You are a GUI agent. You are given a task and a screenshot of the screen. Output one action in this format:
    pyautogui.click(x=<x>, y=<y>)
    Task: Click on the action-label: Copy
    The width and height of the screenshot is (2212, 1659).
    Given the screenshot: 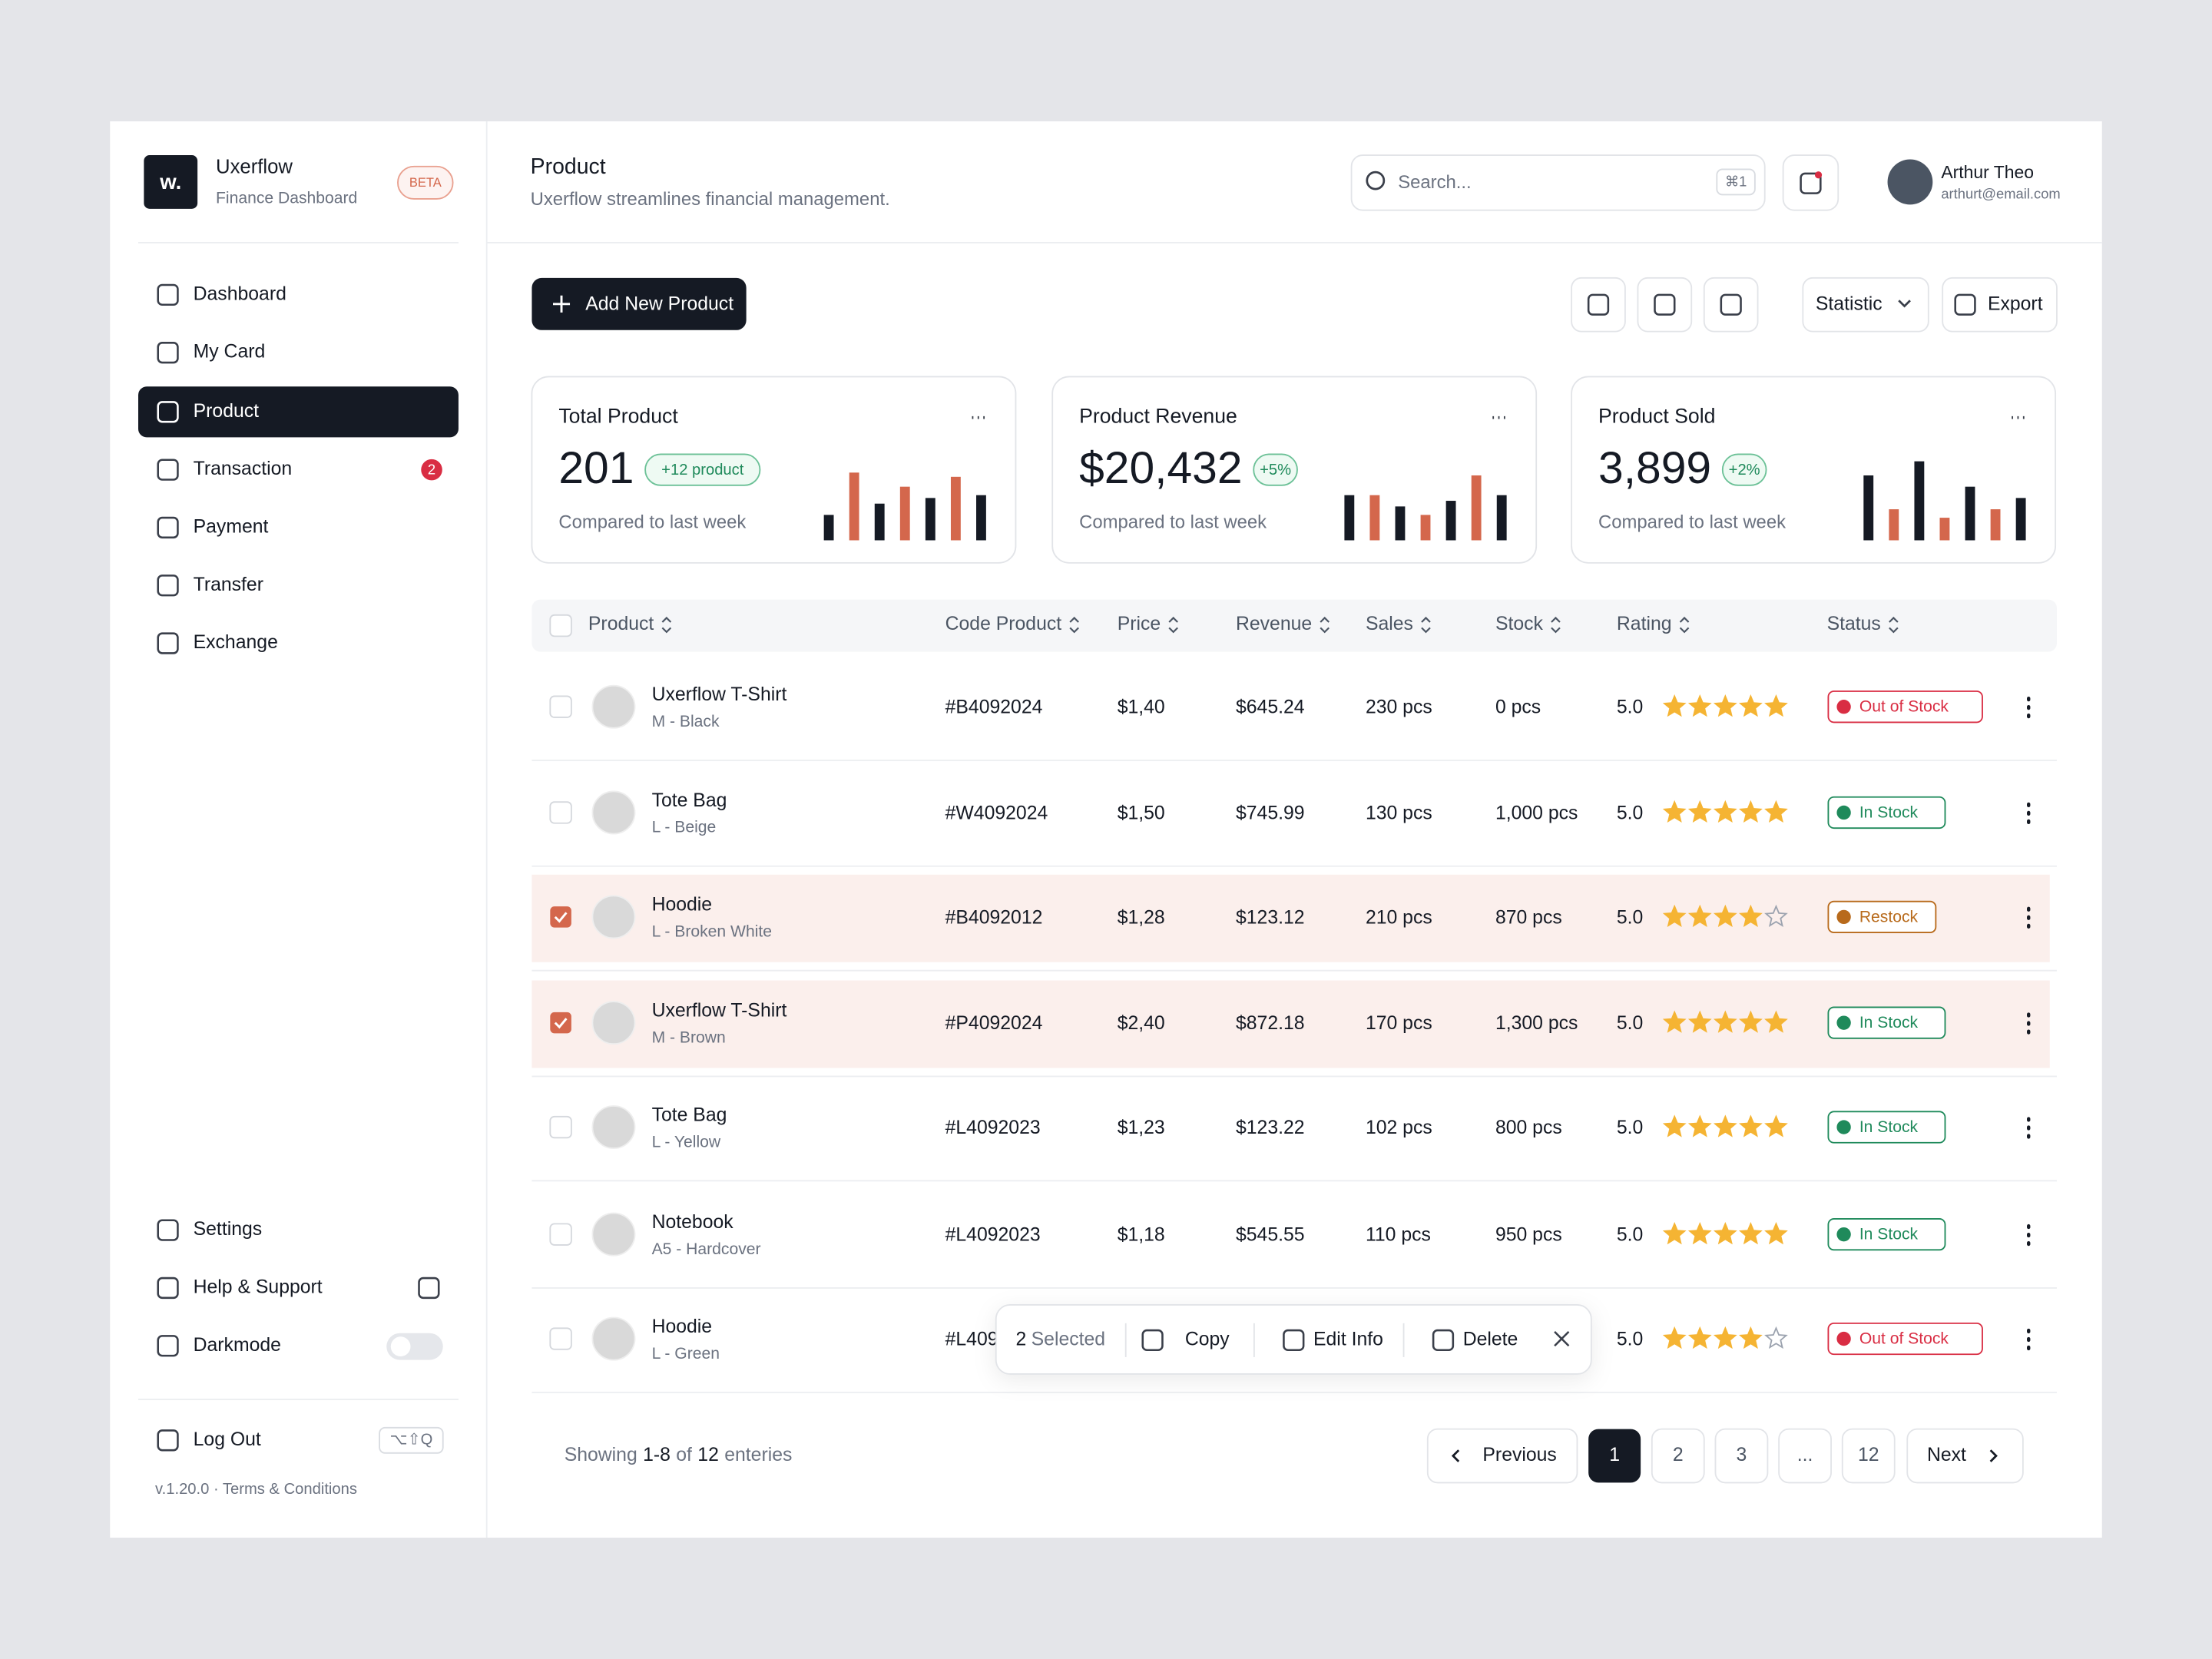 What is the action you would take?
    pyautogui.click(x=1207, y=1339)
    